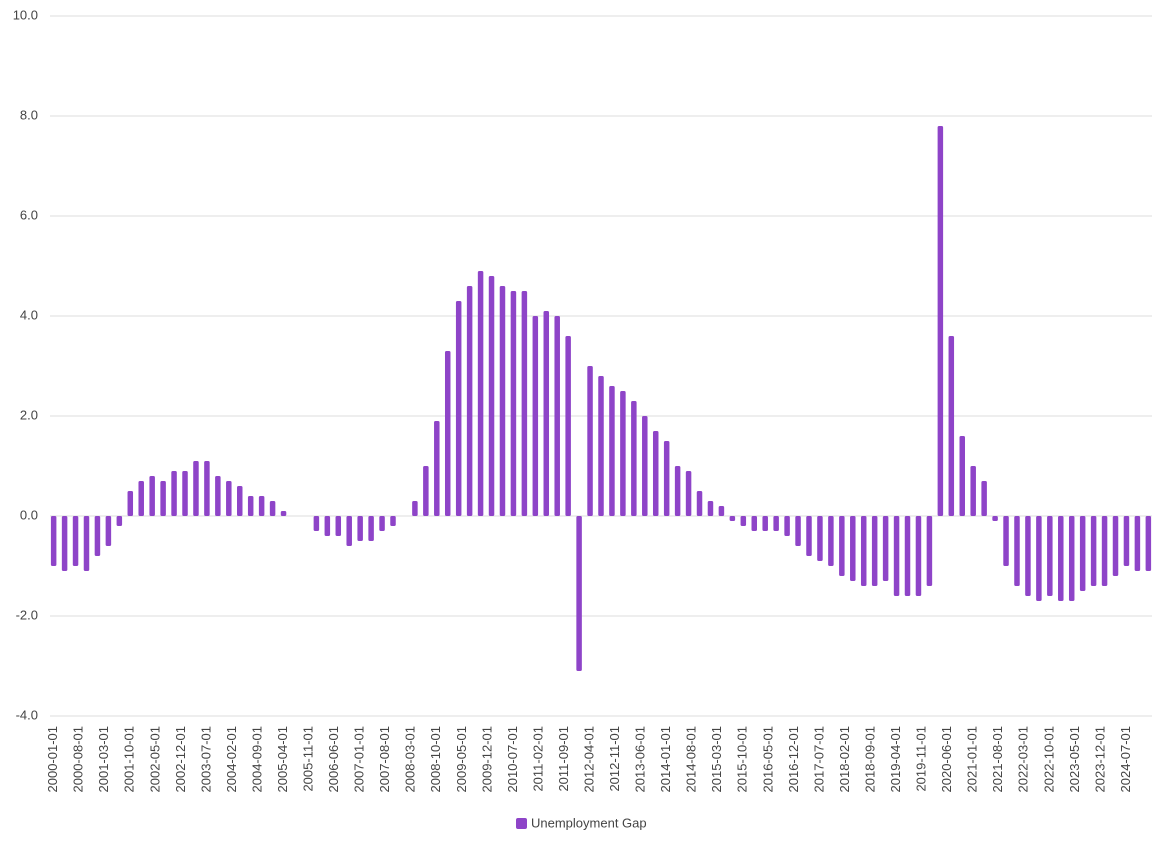 This screenshot has height=847, width=1170. I want to click on legend: Unemployment Gap, so click(581, 822).